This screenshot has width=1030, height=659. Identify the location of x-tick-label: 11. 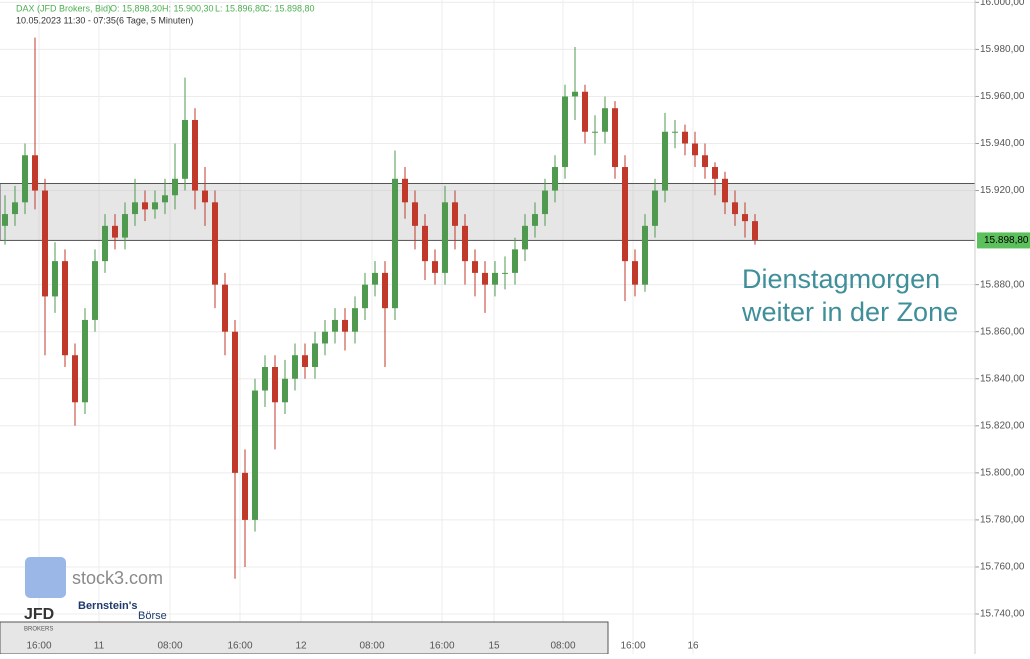
(99, 646).